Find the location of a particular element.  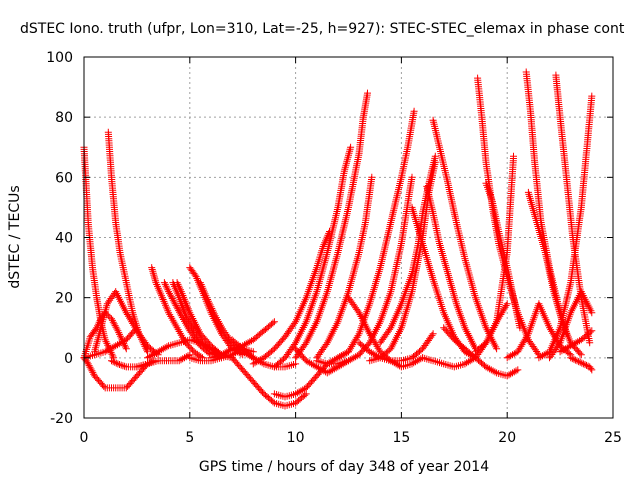

x-axis-label: GPS time / hours of day 348 of year 2014 is located at coordinates (344, 467).